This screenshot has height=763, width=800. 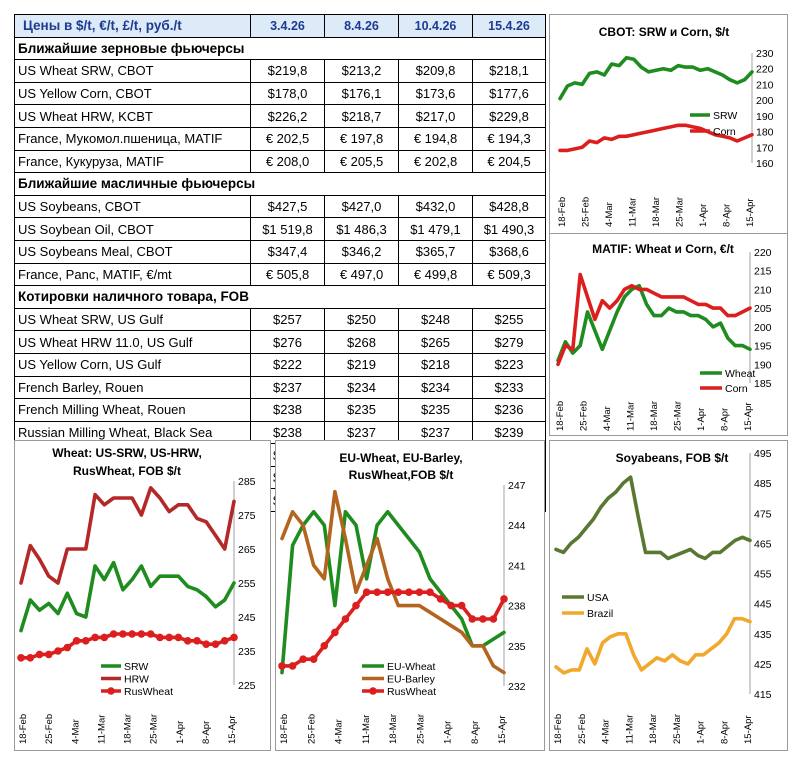 What do you see at coordinates (136, 680) in the screenshot?
I see `legend-label: HRW` at bounding box center [136, 680].